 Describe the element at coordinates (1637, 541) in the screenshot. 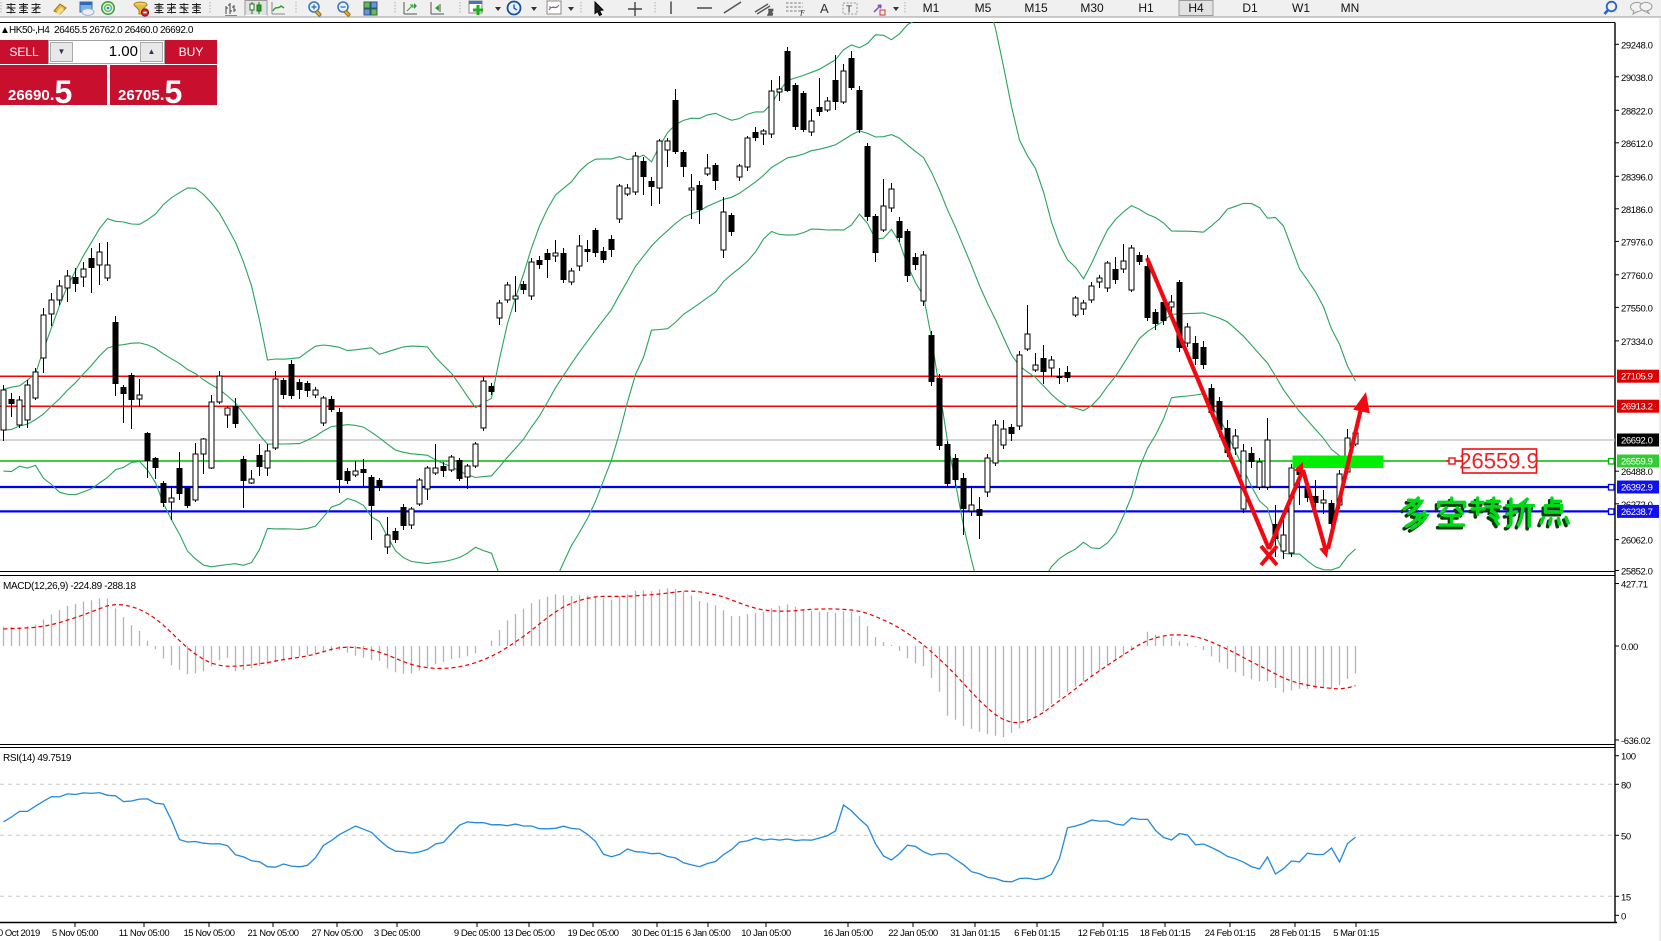

I see `svg-text: 26062.0` at that location.